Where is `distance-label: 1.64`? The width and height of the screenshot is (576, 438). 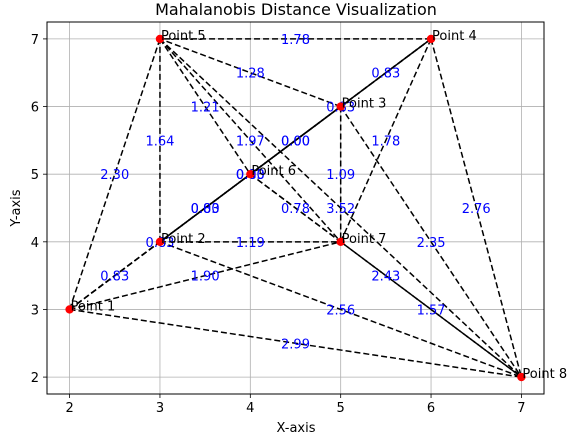
distance-label: 1.64 is located at coordinates (159, 141).